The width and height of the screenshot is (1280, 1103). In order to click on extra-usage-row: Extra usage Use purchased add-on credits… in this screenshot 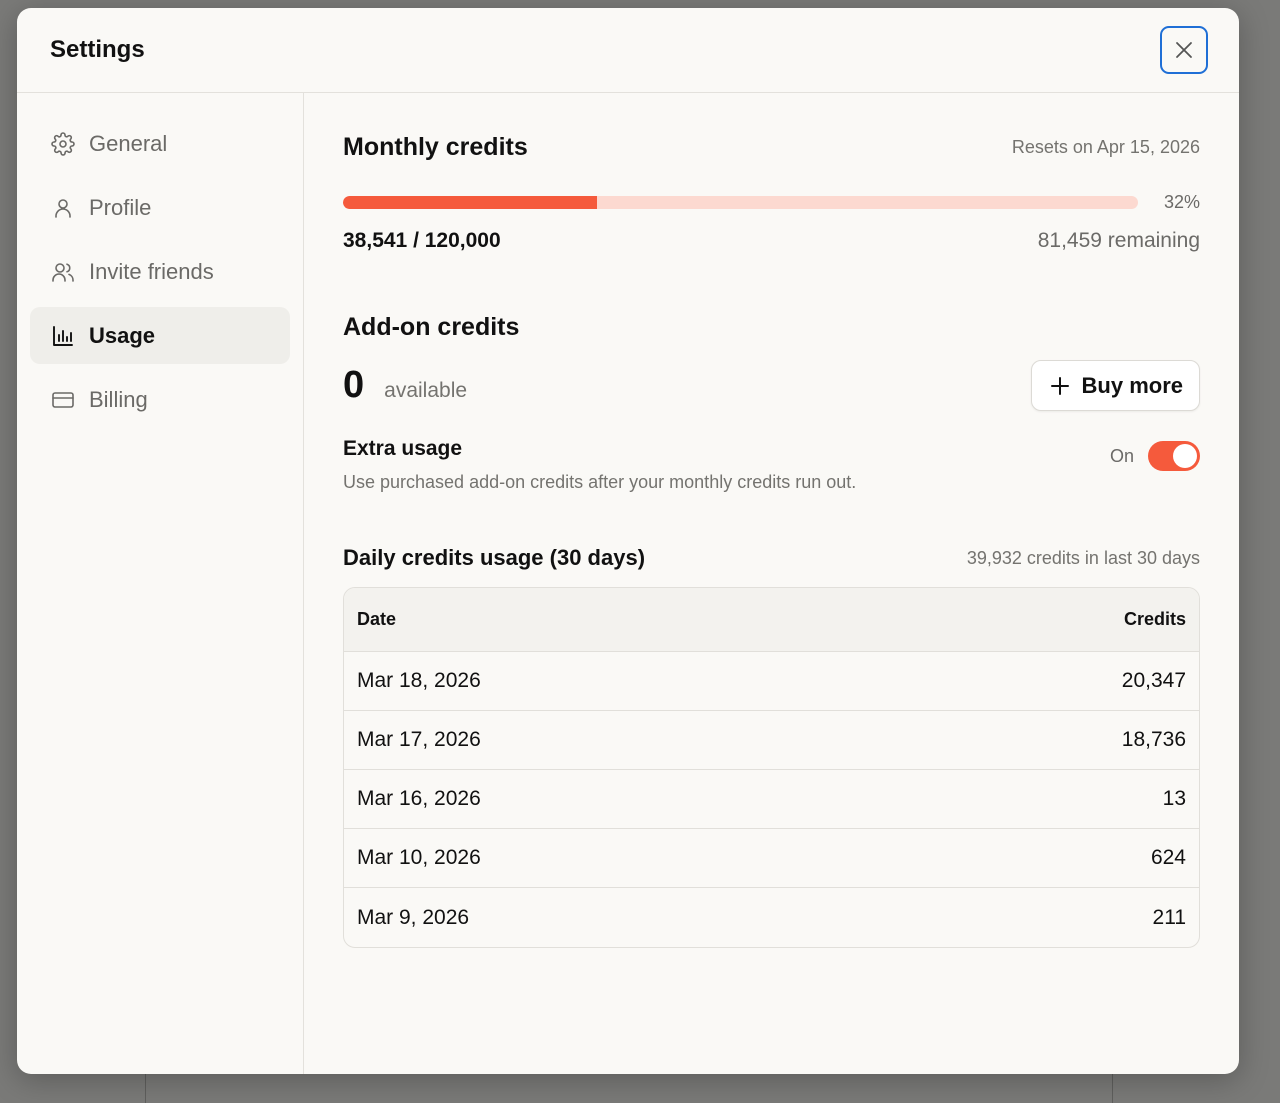, I will do `click(771, 465)`.